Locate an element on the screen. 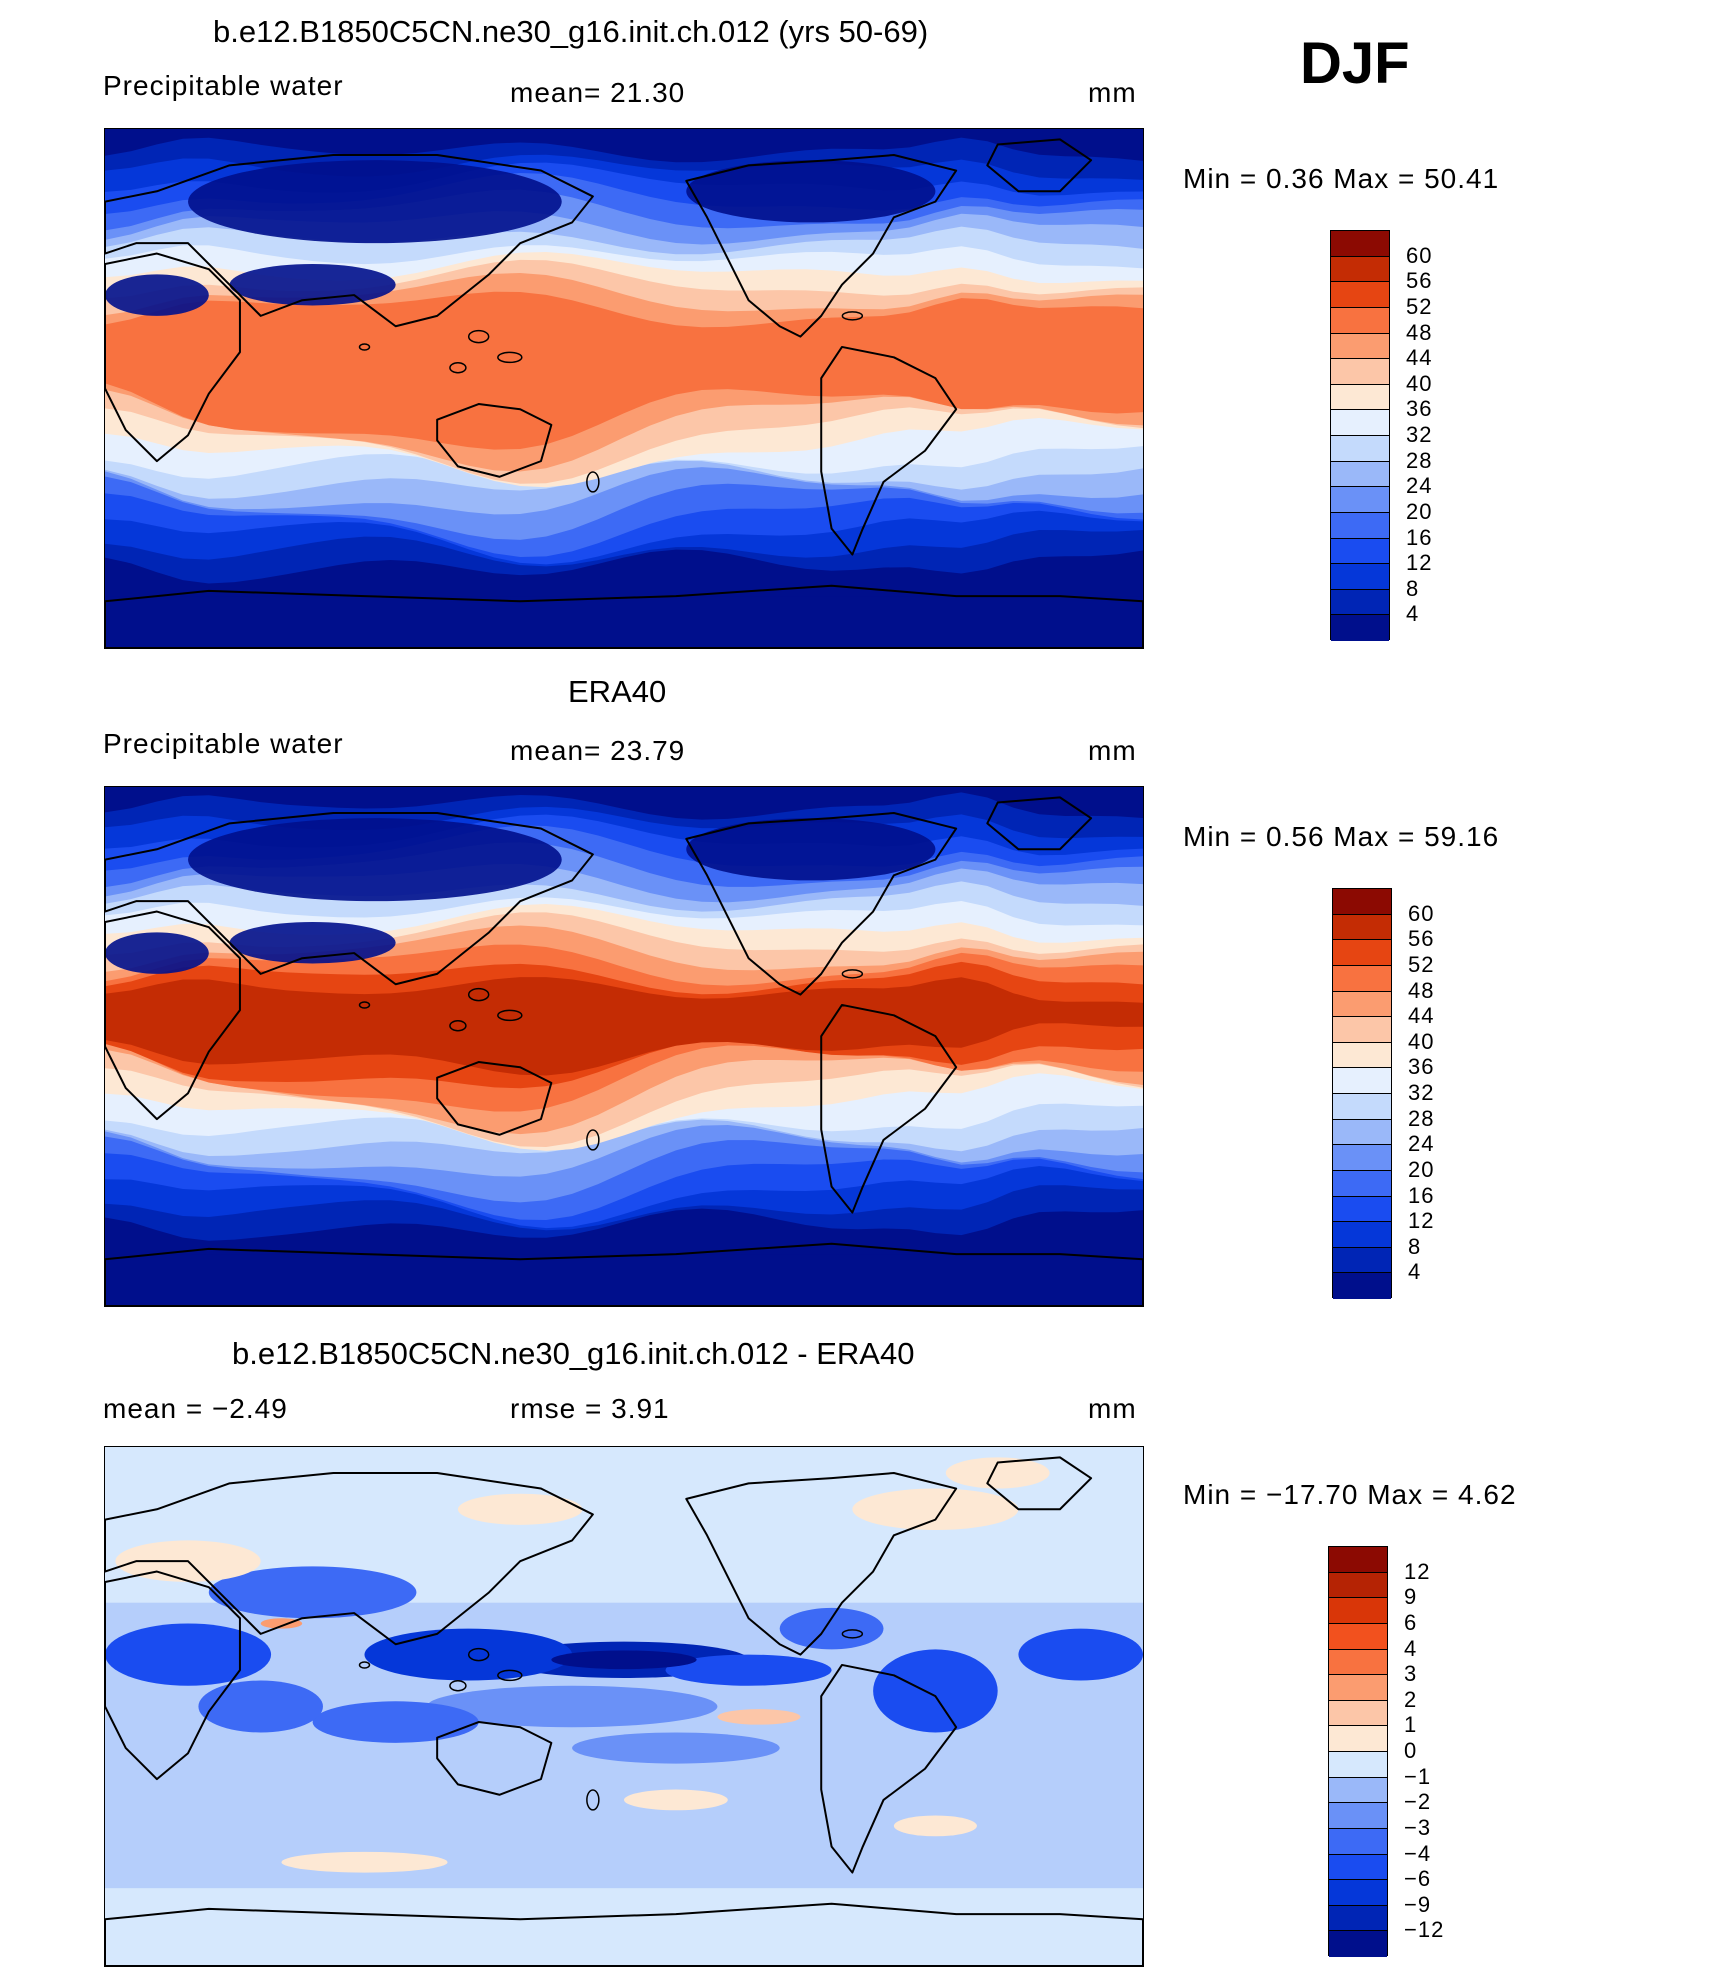 The width and height of the screenshot is (1710, 1986). colorbar-tick-label: 6 is located at coordinates (1411, 1622).